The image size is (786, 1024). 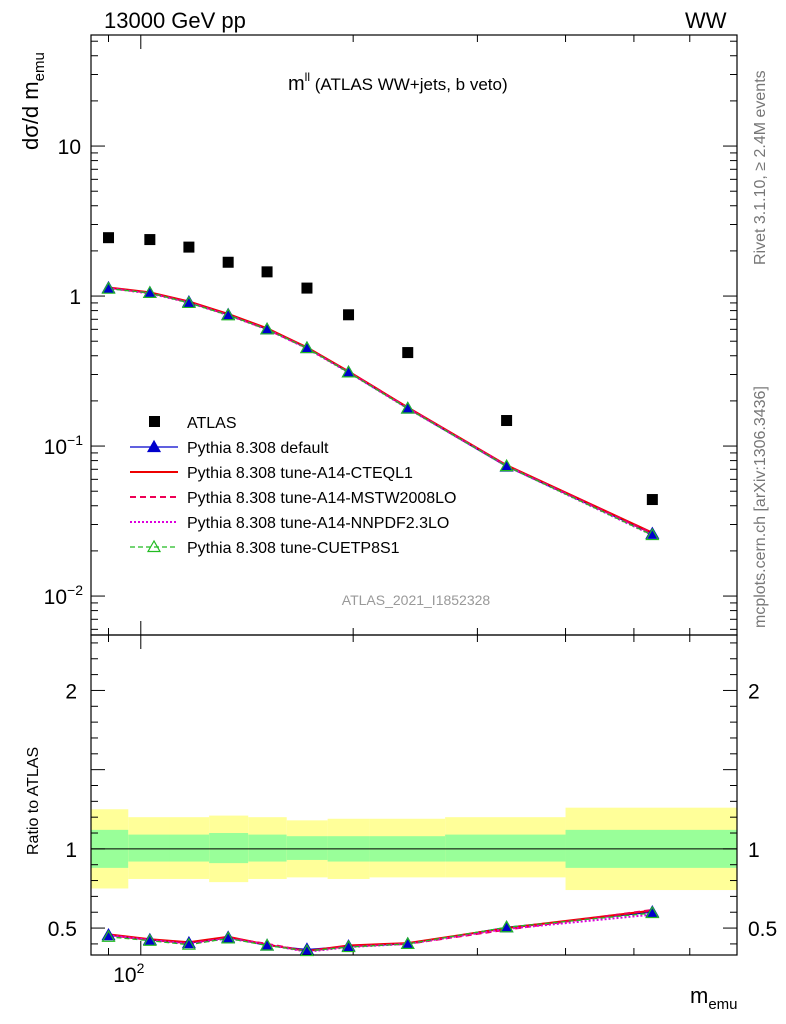 What do you see at coordinates (706, 20) in the screenshot?
I see `process-label: WW` at bounding box center [706, 20].